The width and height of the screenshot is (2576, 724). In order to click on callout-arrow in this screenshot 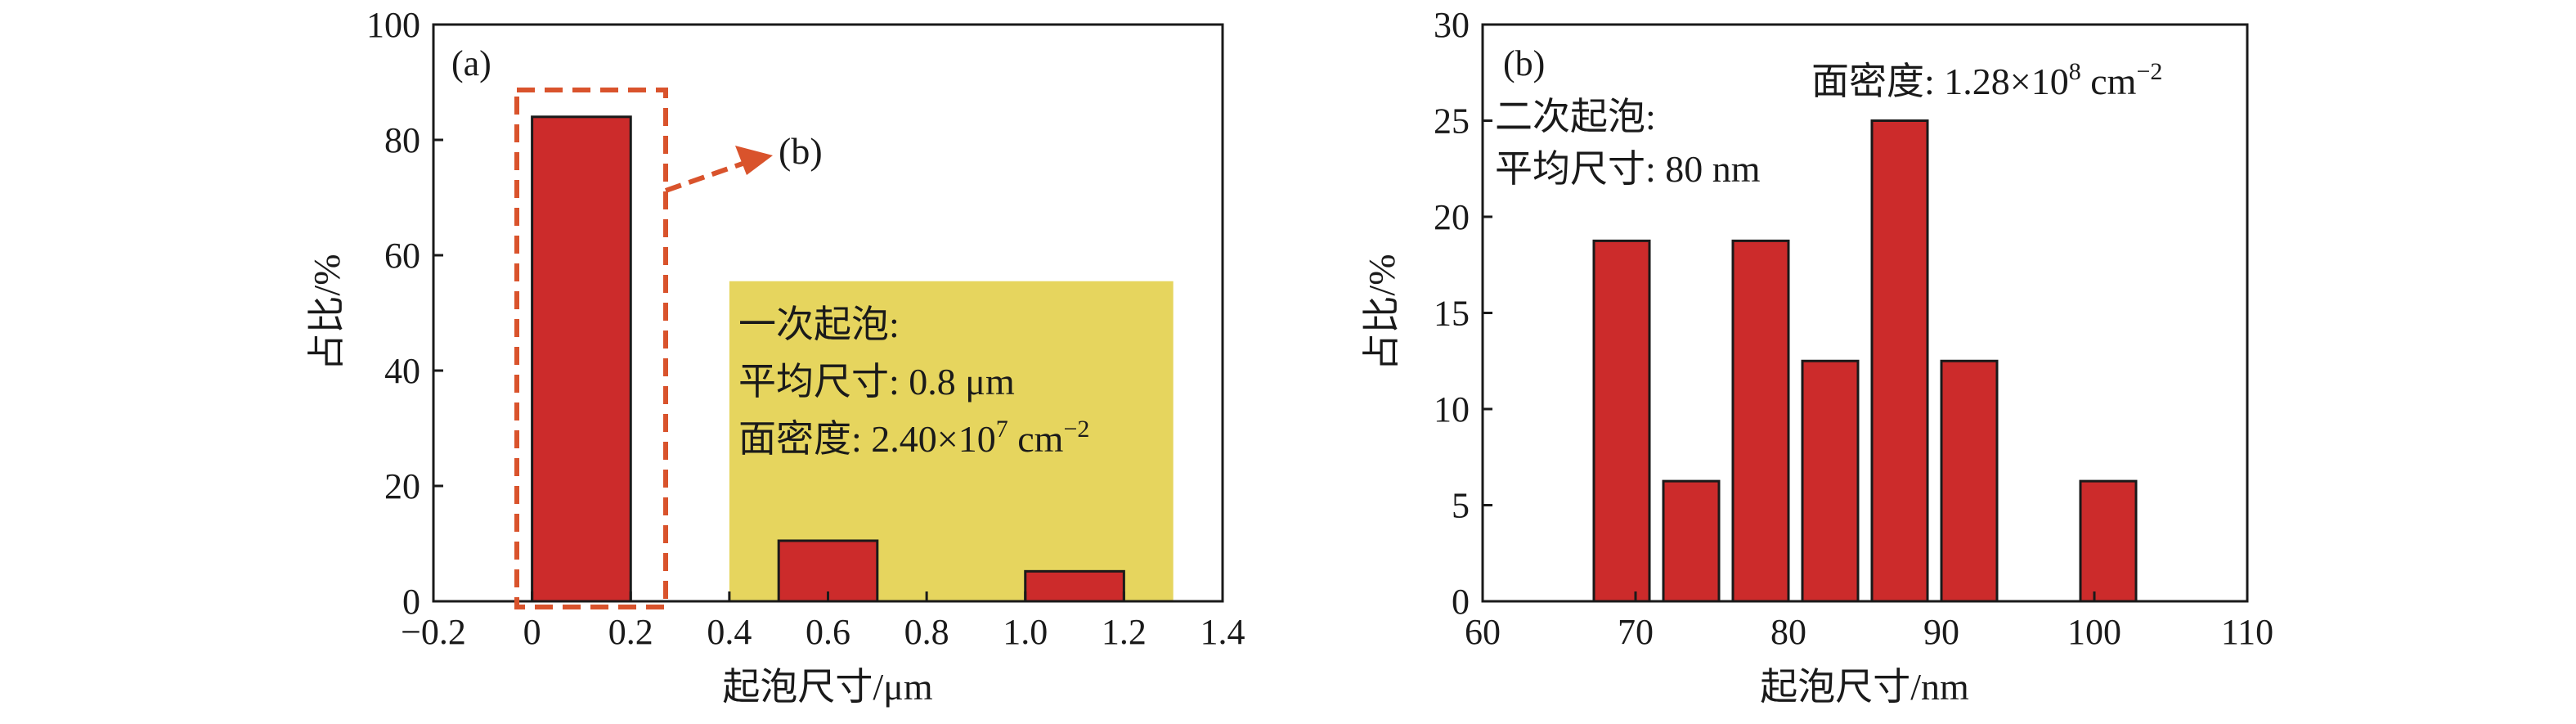, I will do `click(719, 169)`.